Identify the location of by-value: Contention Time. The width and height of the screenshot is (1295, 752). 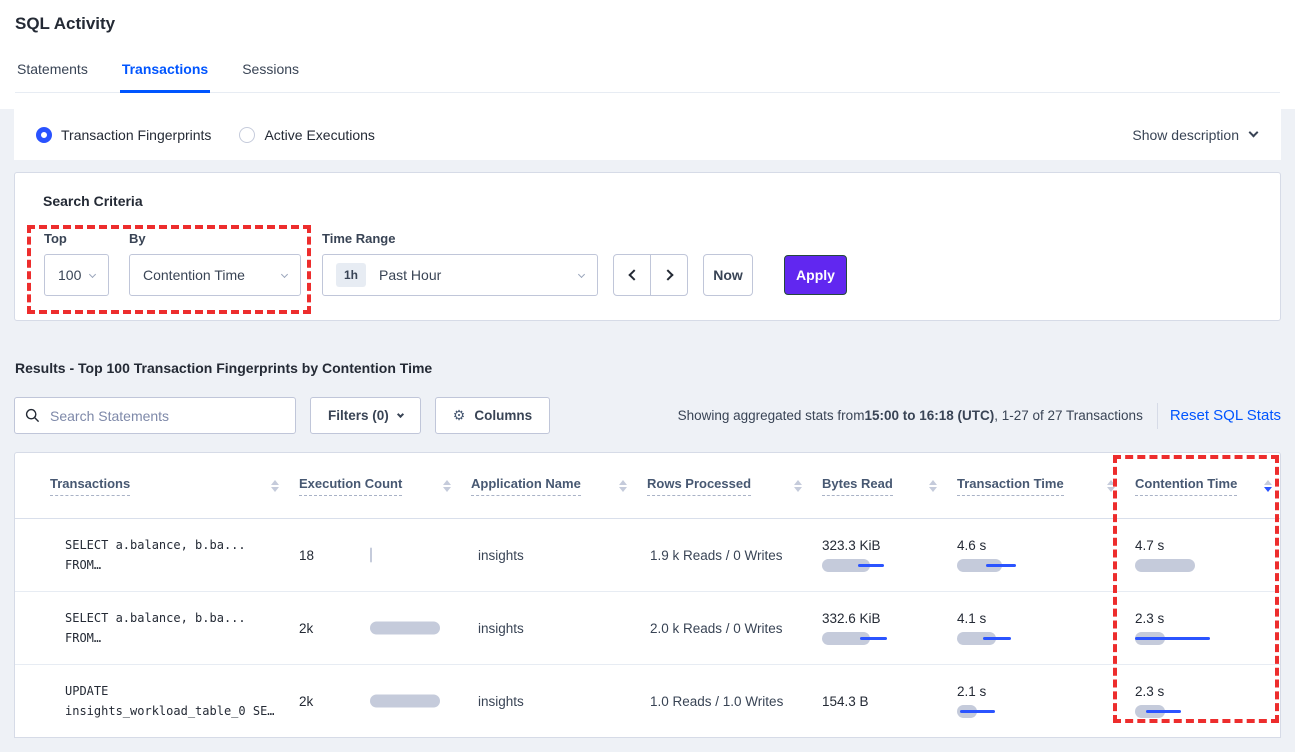
(194, 275).